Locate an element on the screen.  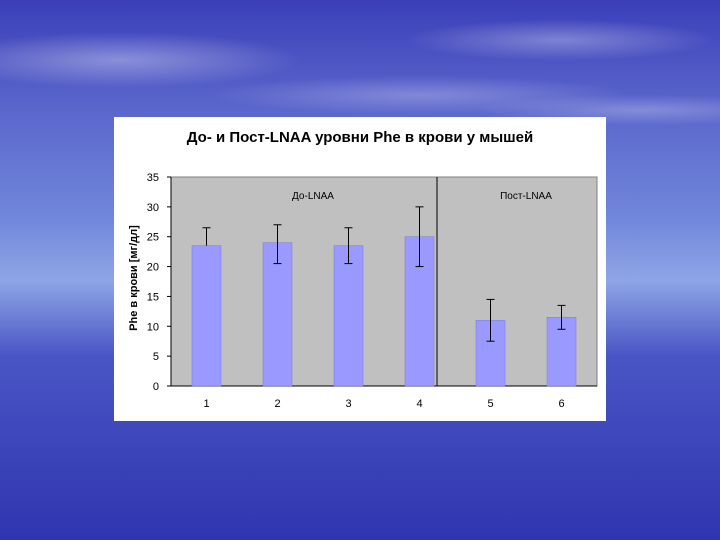
x-tick-label: 1 is located at coordinates (206, 404).